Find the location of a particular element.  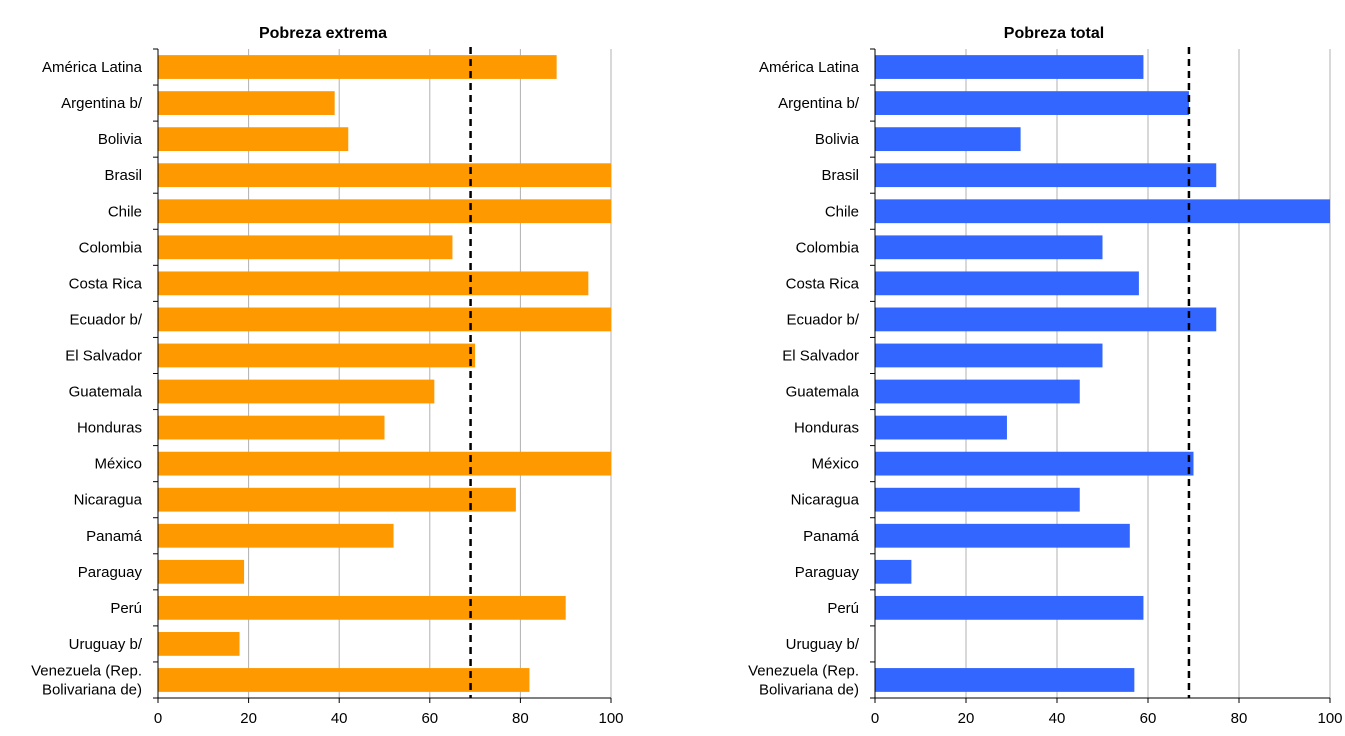

chart-title: Pobreza extrema is located at coordinates (323, 33).